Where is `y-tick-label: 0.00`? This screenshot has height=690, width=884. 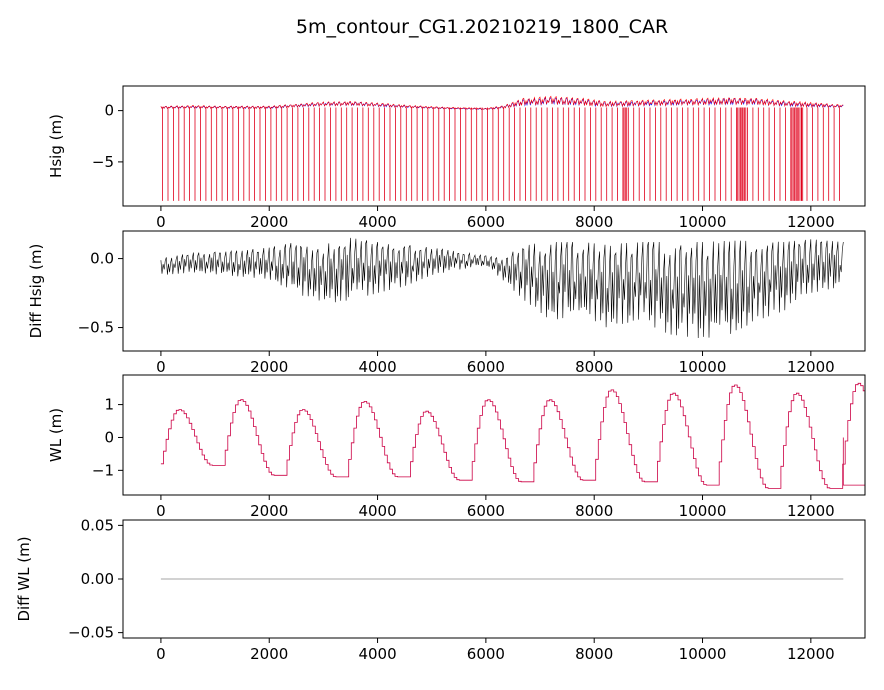
y-tick-label: 0.00 is located at coordinates (97, 579).